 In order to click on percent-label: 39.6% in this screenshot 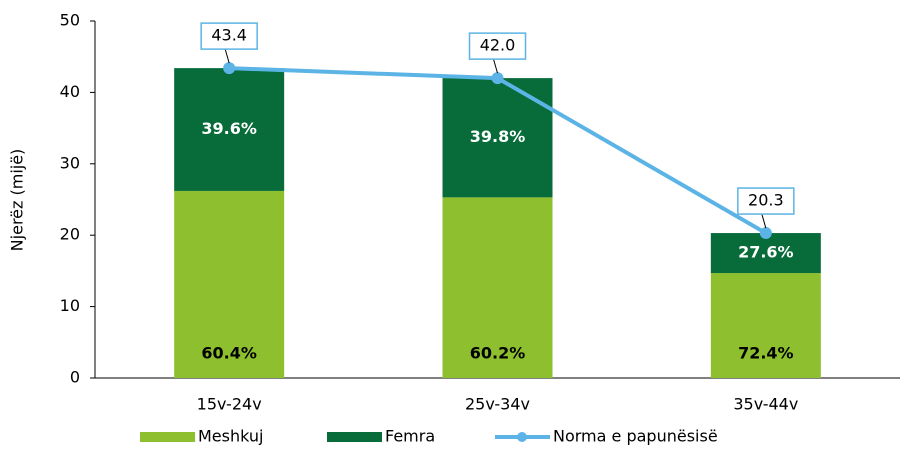, I will do `click(229, 128)`.